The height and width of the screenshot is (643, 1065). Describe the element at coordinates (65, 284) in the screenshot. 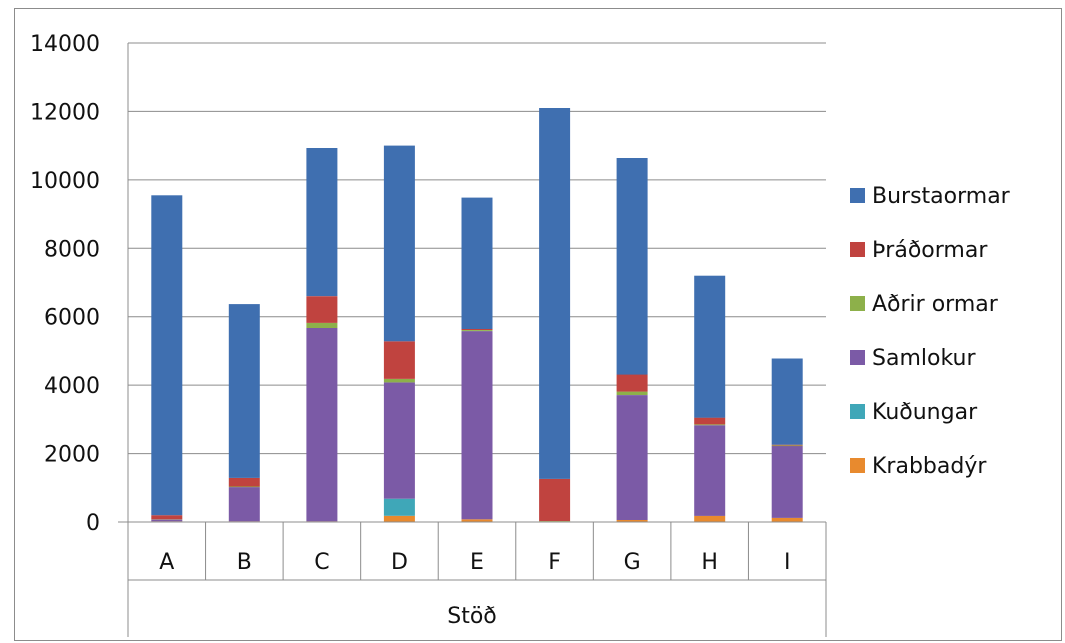

I see `y-axis-tick-labels: 0 2000 4000 6000 8000 10000 12000 14000` at that location.